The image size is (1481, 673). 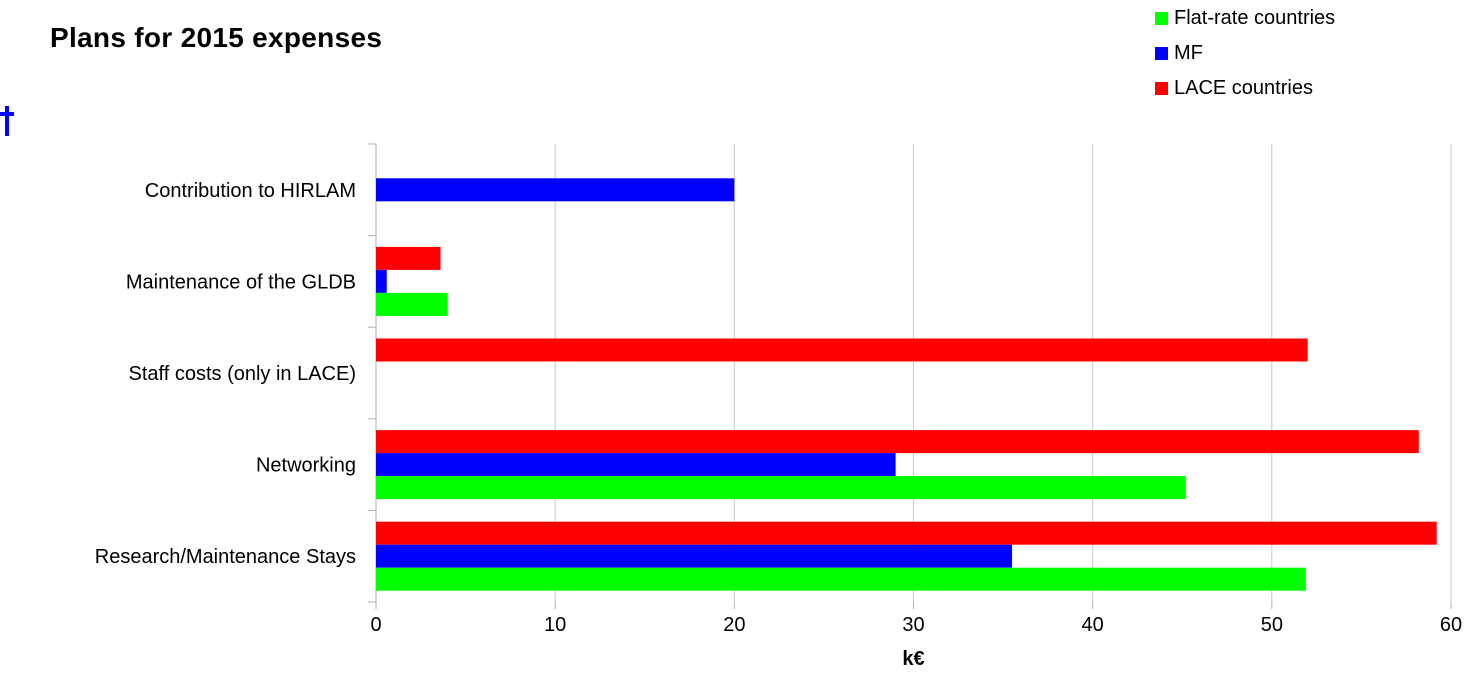 What do you see at coordinates (913, 659) in the screenshot?
I see `x-axis-label: k€` at bounding box center [913, 659].